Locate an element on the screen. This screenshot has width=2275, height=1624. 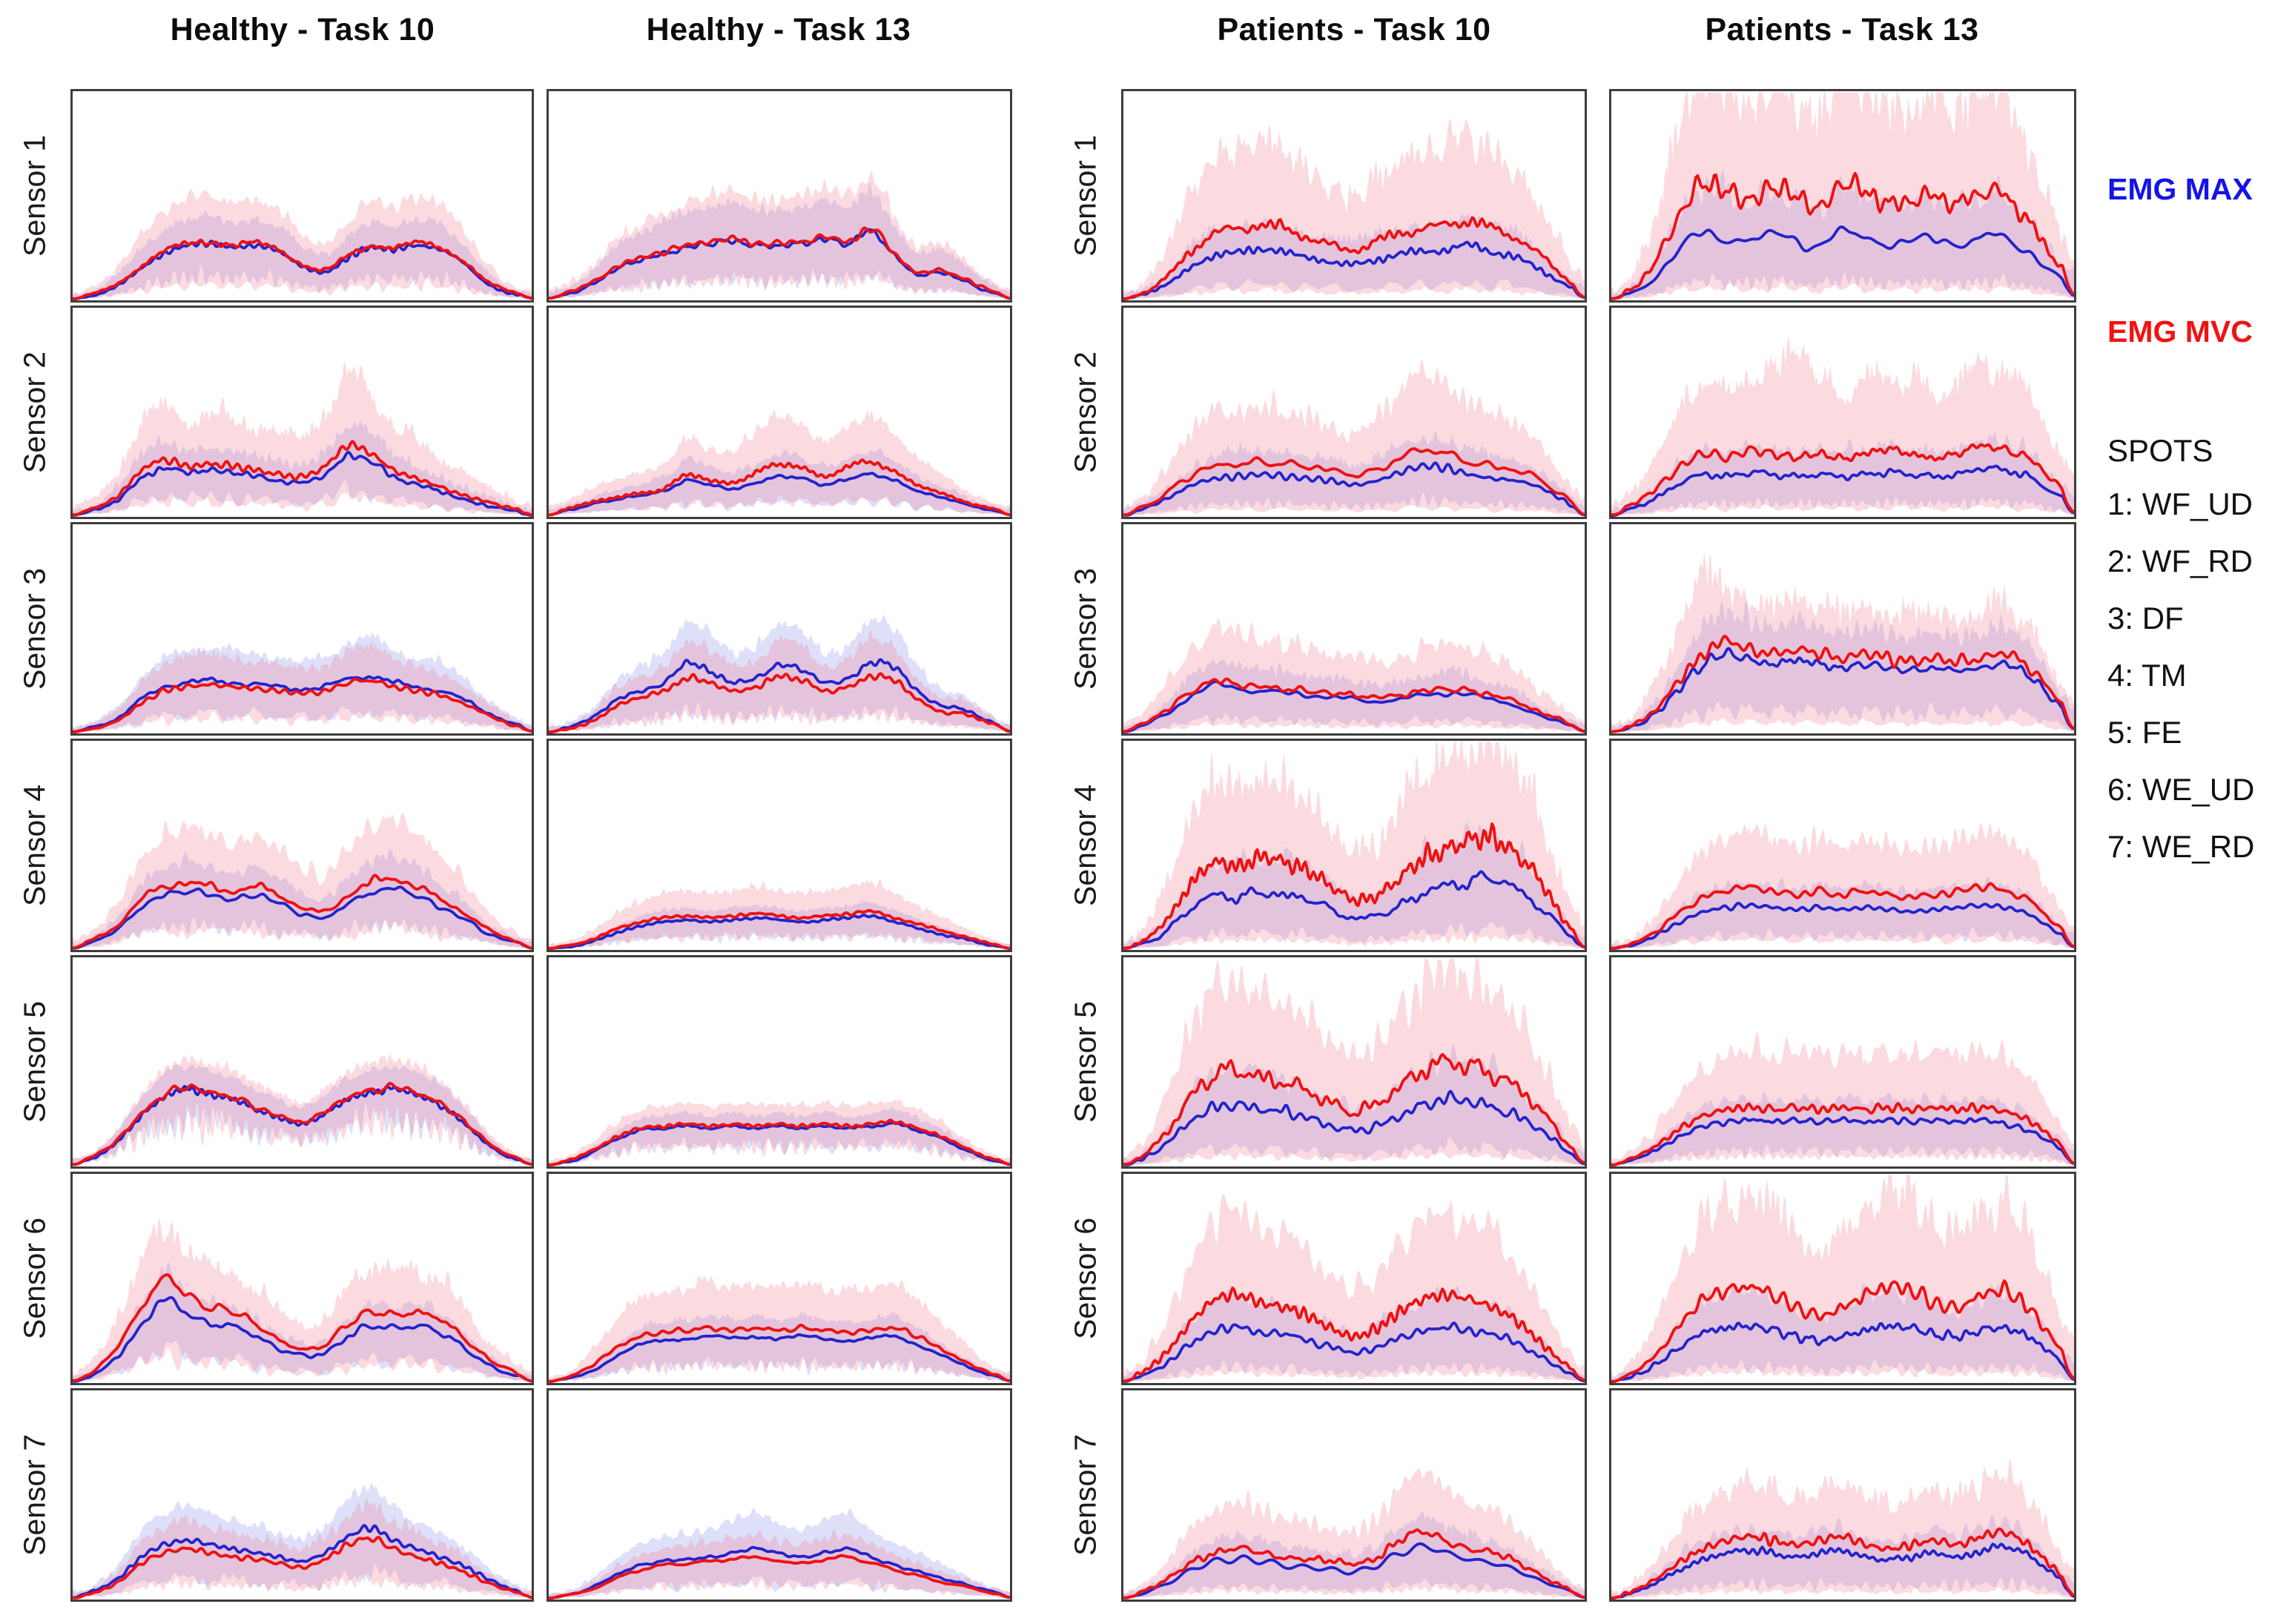
column-title-patients-task10: Patients - Task 10 is located at coordinates (1354, 30).